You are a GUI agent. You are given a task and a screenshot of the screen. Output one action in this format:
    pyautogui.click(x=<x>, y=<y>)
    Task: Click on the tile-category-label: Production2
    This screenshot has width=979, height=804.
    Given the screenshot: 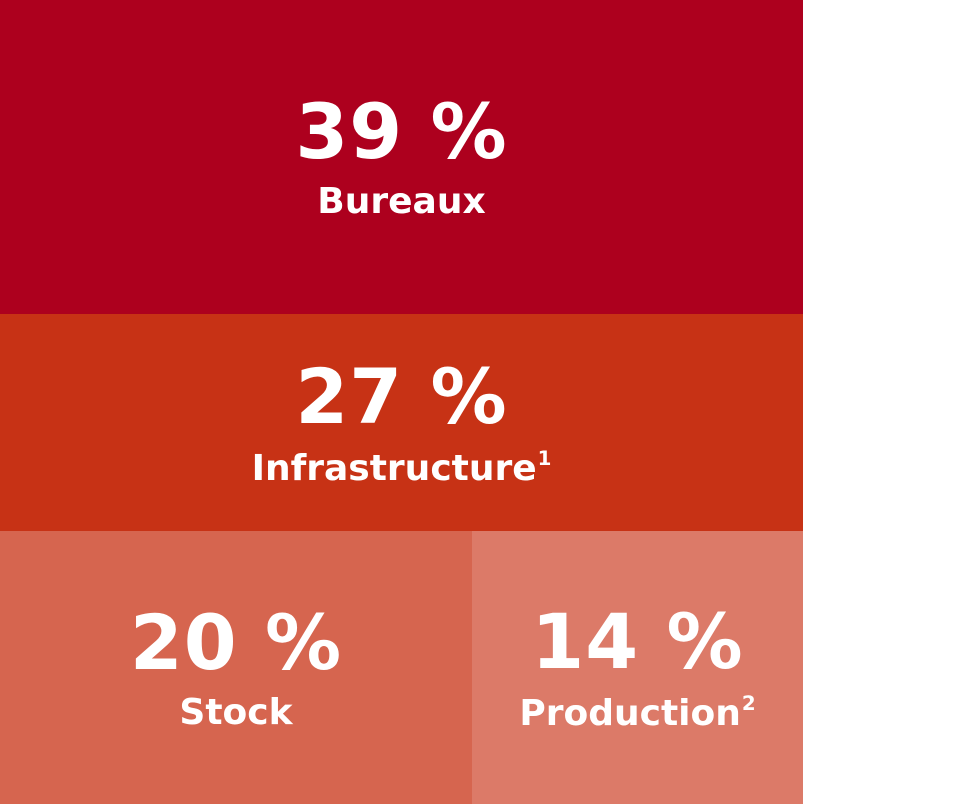 What is the action you would take?
    pyautogui.click(x=637, y=712)
    